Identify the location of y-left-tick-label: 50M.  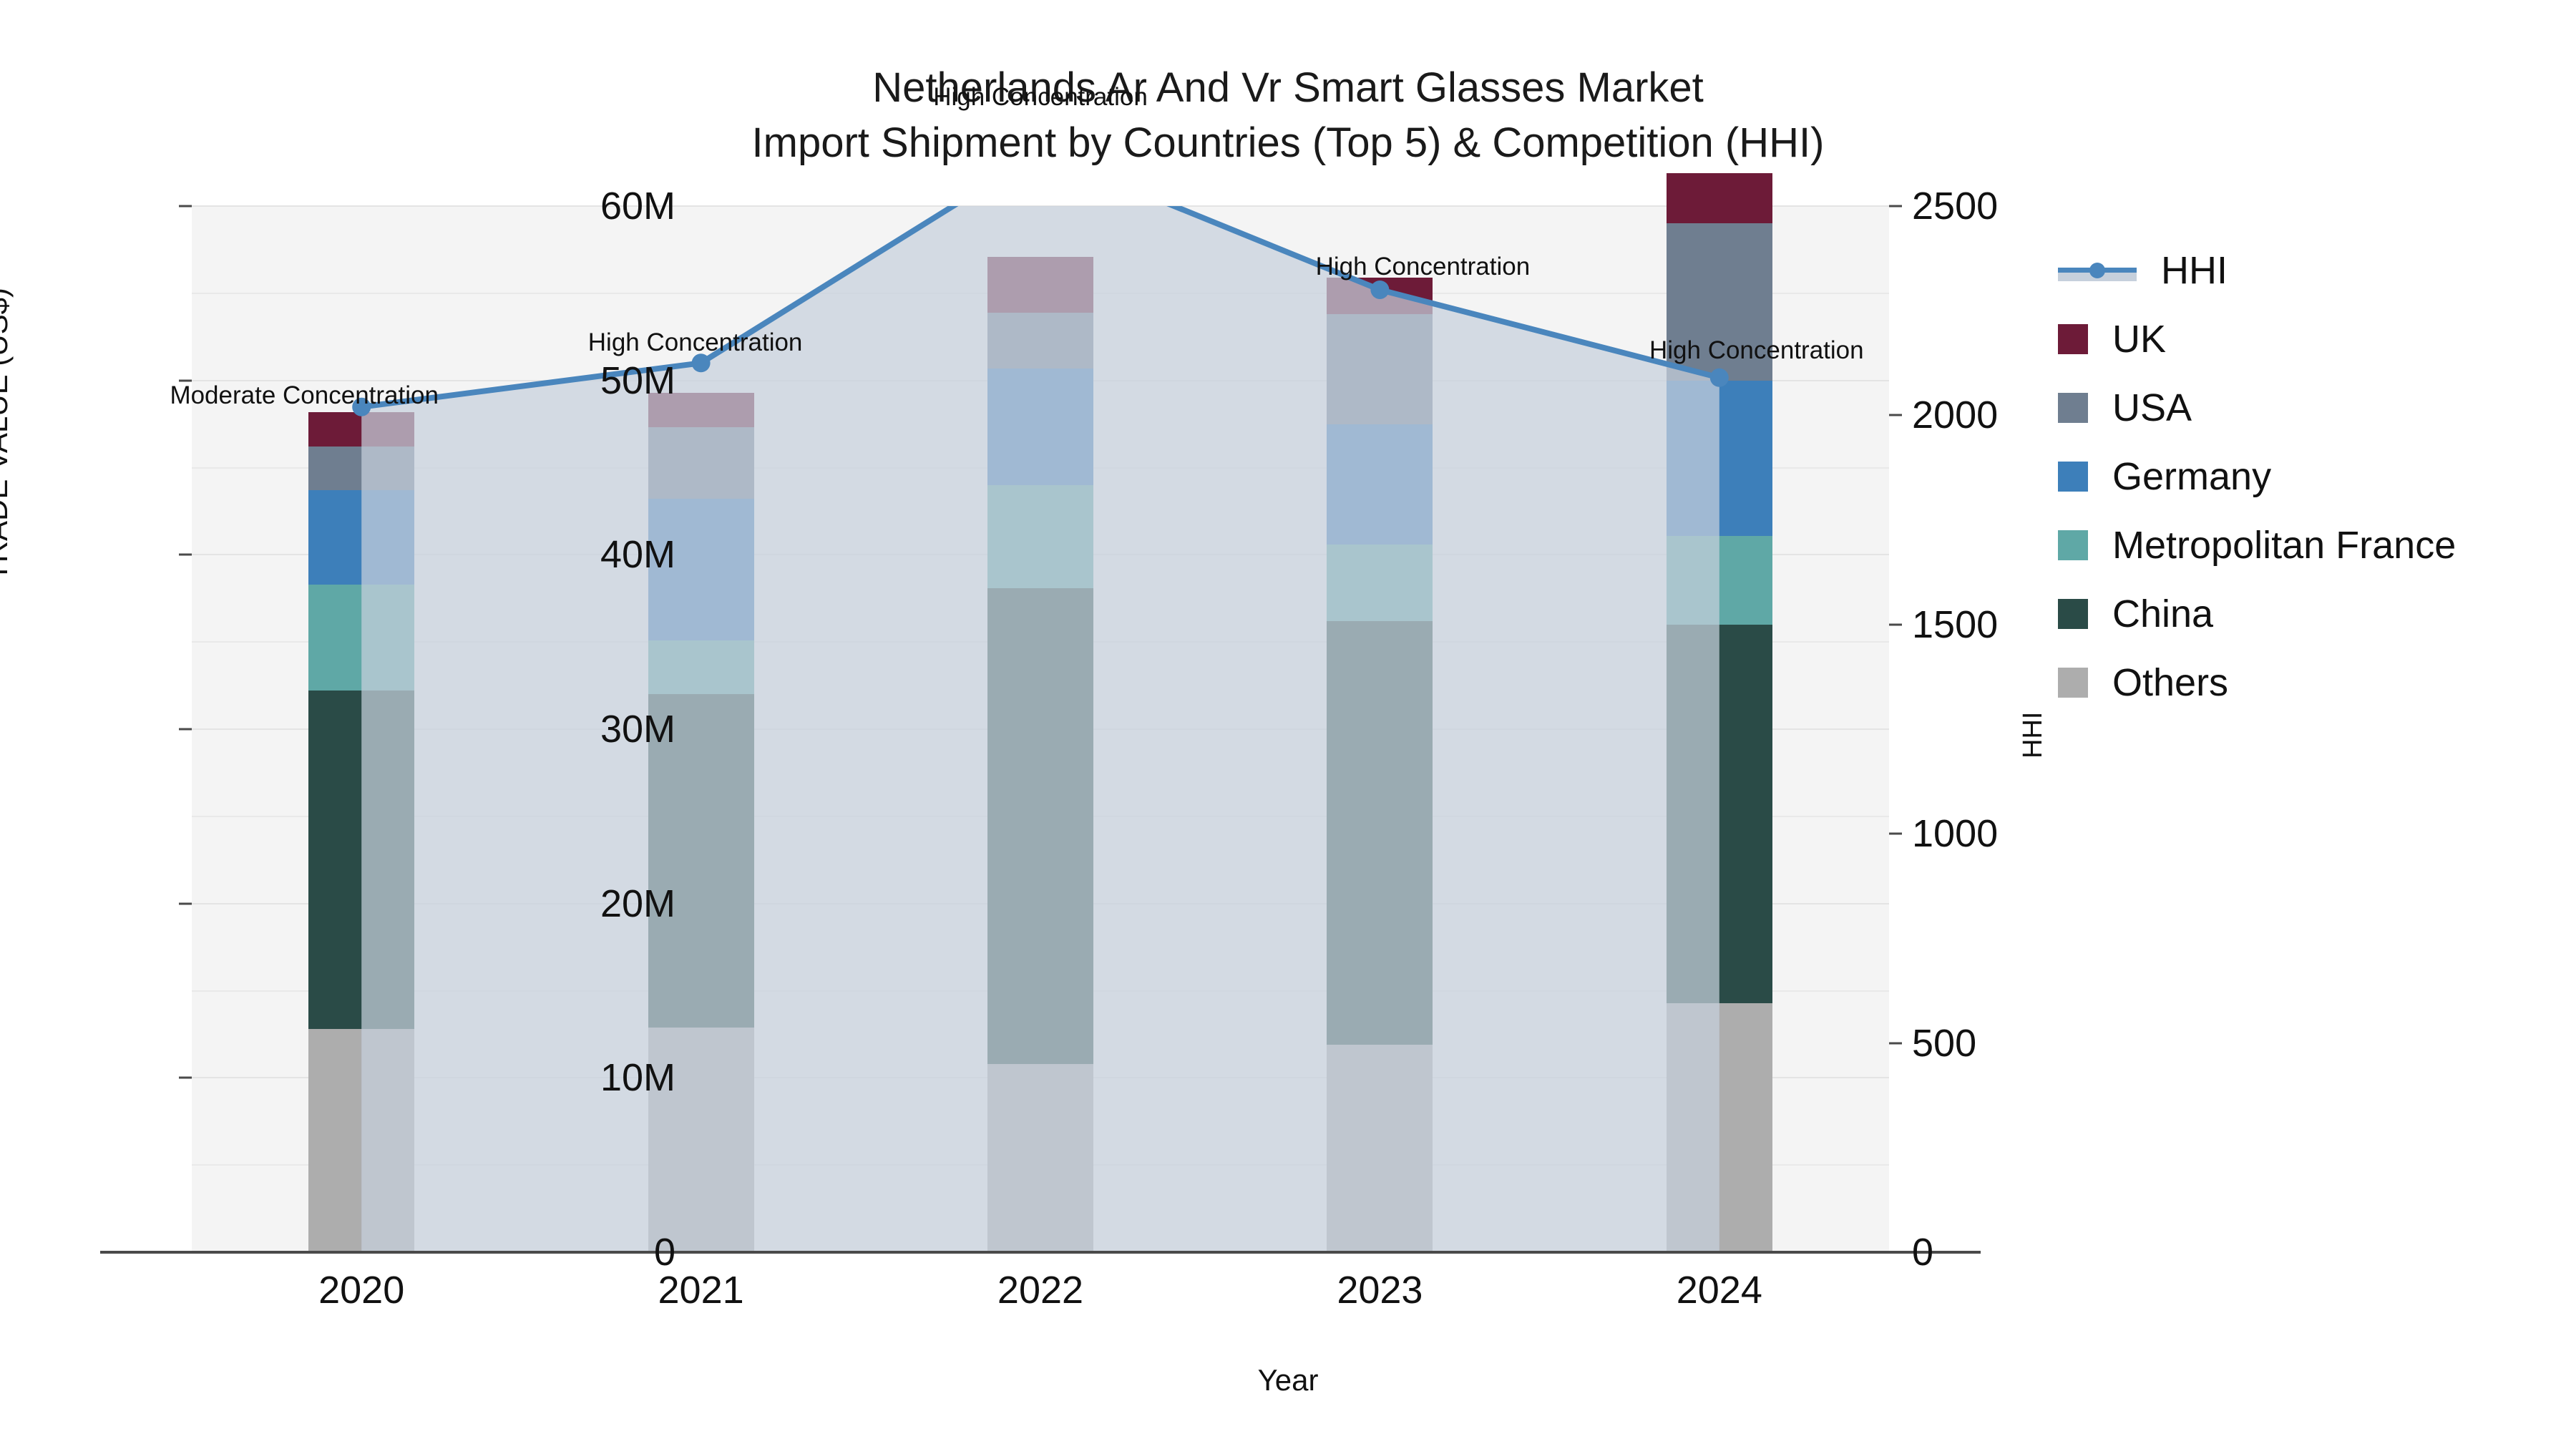
(637, 380).